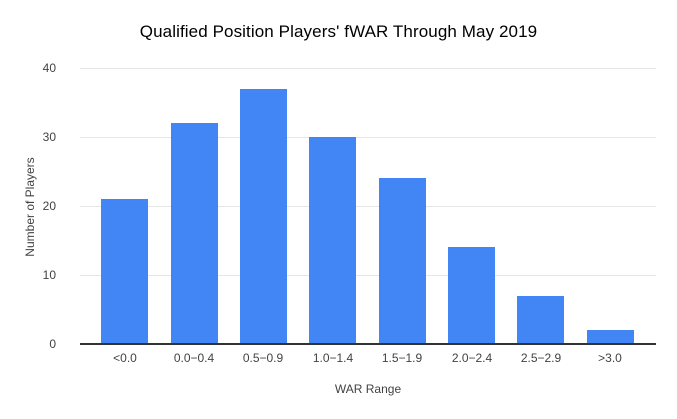 This screenshot has height=419, width=677. I want to click on x-tick-label: <0.0, so click(125, 358).